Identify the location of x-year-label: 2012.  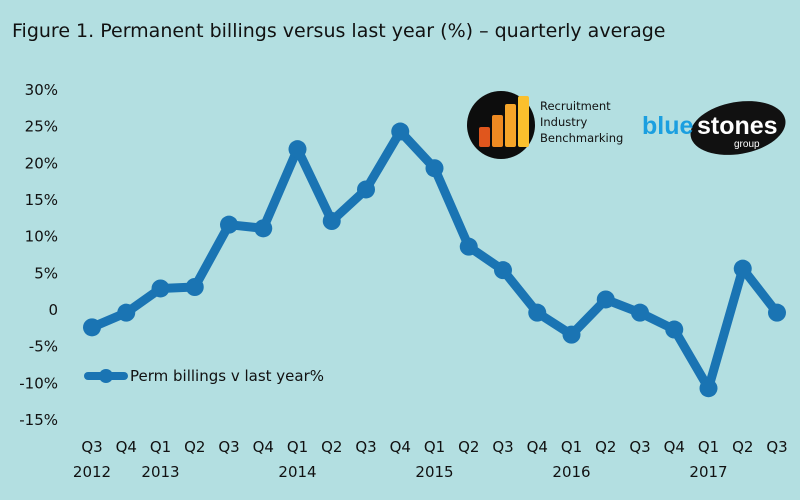
(92, 472).